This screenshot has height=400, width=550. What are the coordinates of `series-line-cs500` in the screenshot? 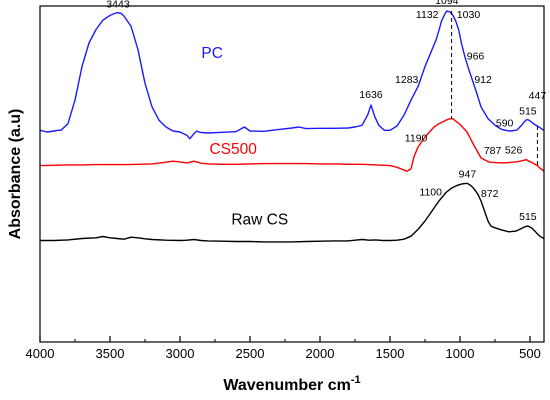 It's located at (292, 144).